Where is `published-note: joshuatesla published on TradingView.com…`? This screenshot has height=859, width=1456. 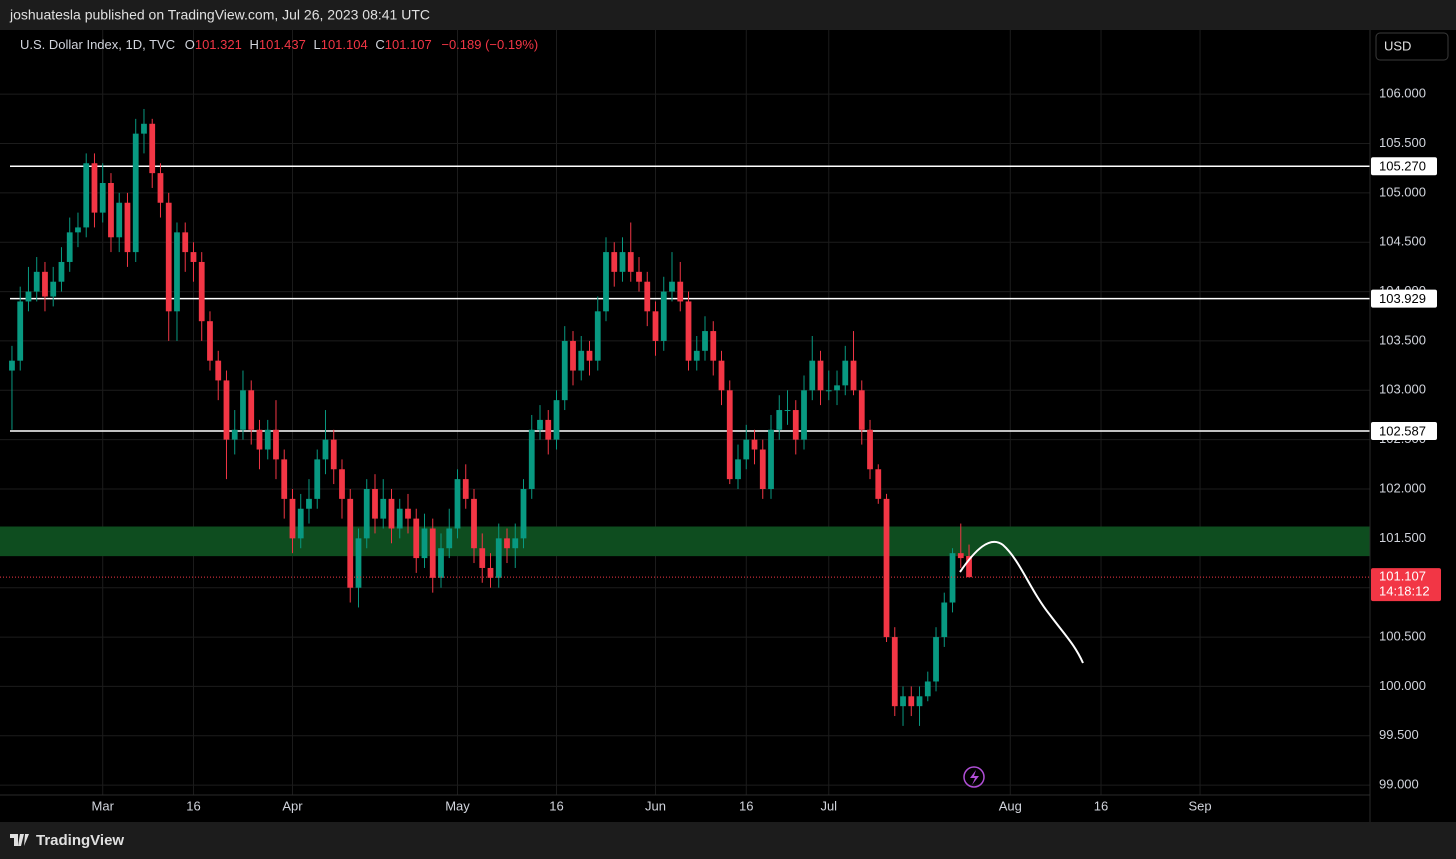 published-note: joshuatesla published on TradingView.com… is located at coordinates (219, 15).